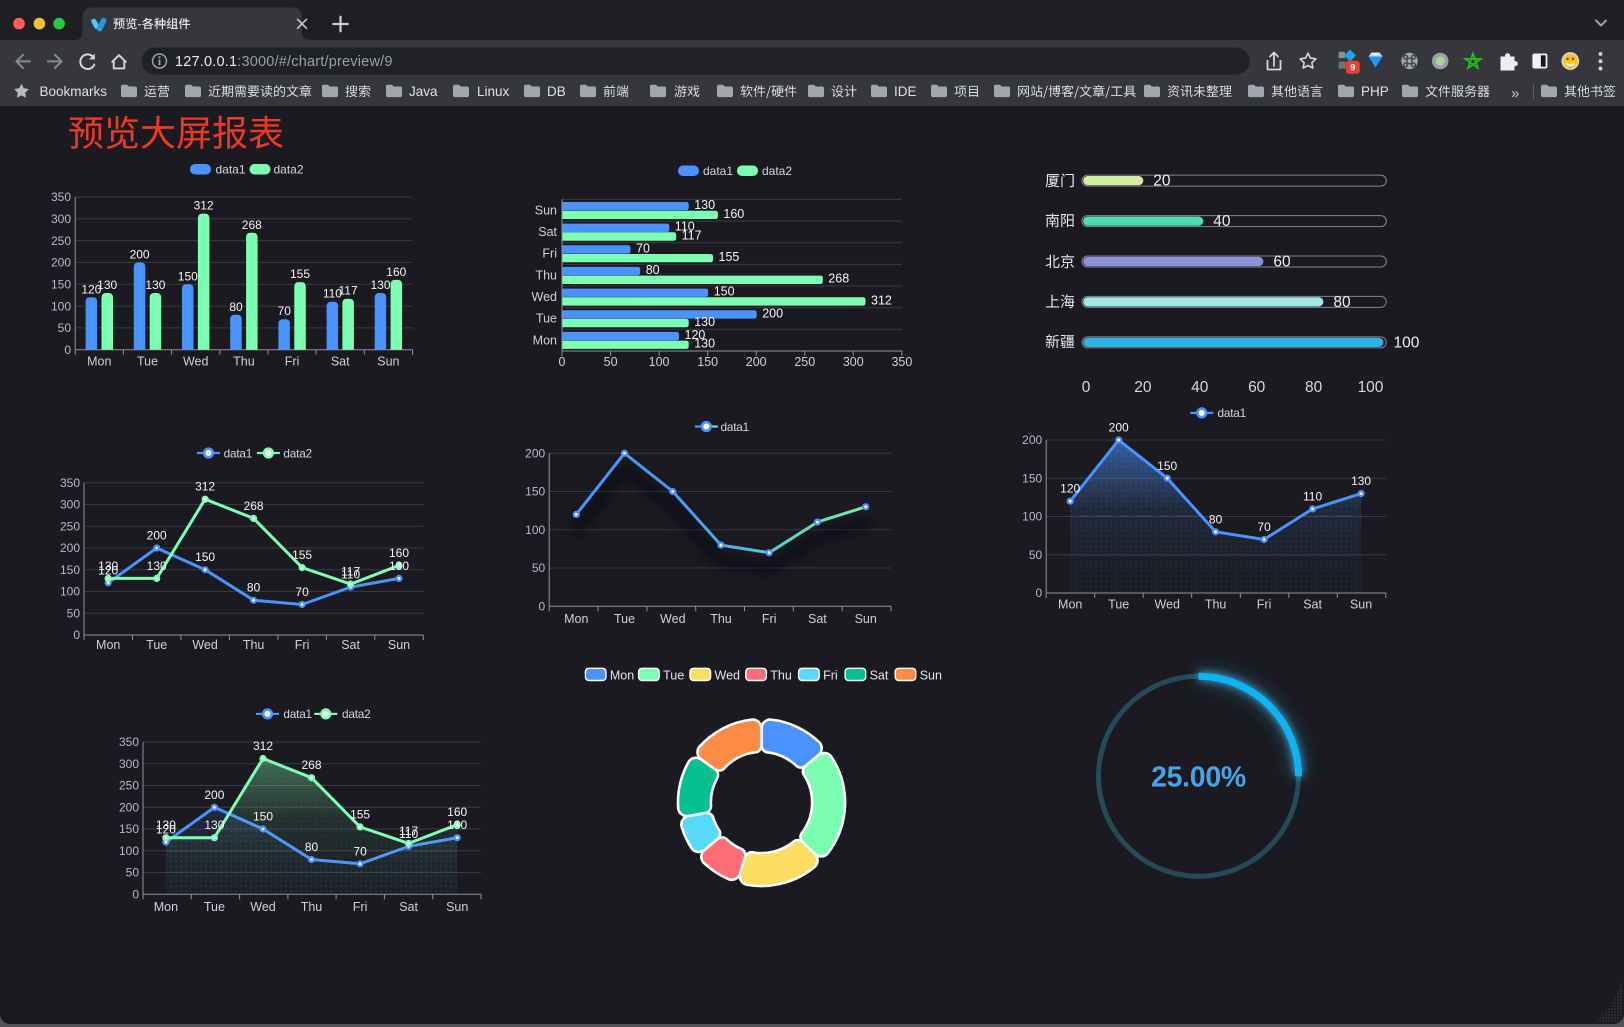 The height and width of the screenshot is (1027, 1624). Describe the element at coordinates (423, 91) in the screenshot. I see `svg-text: Java` at that location.